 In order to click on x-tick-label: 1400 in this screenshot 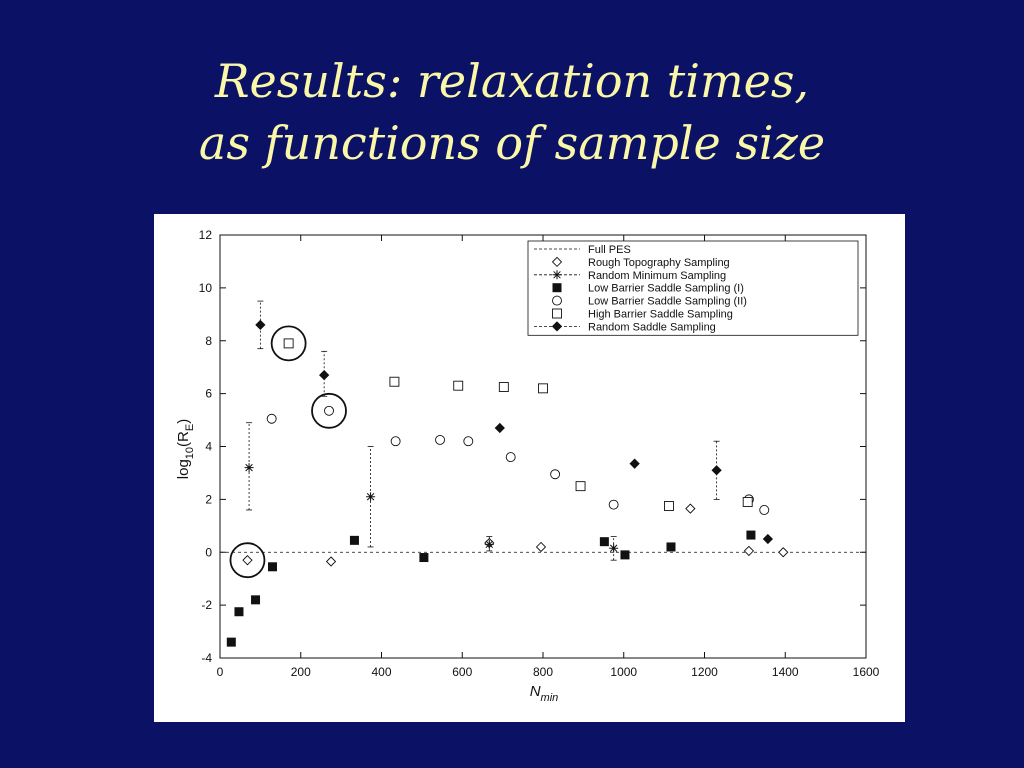, I will do `click(785, 672)`.